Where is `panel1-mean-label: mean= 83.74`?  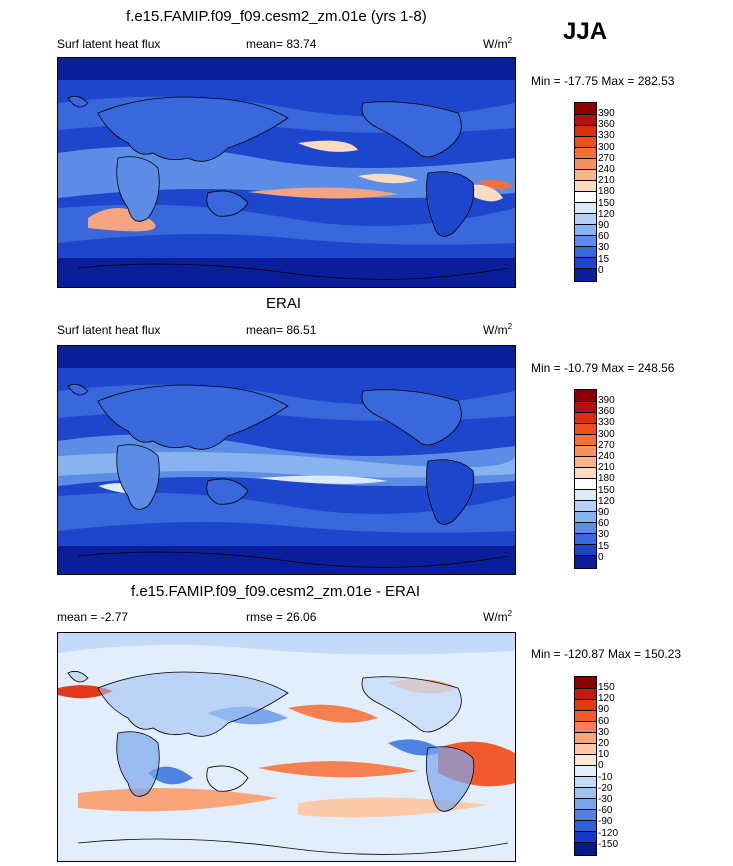
panel1-mean-label: mean= 83.74 is located at coordinates (281, 44).